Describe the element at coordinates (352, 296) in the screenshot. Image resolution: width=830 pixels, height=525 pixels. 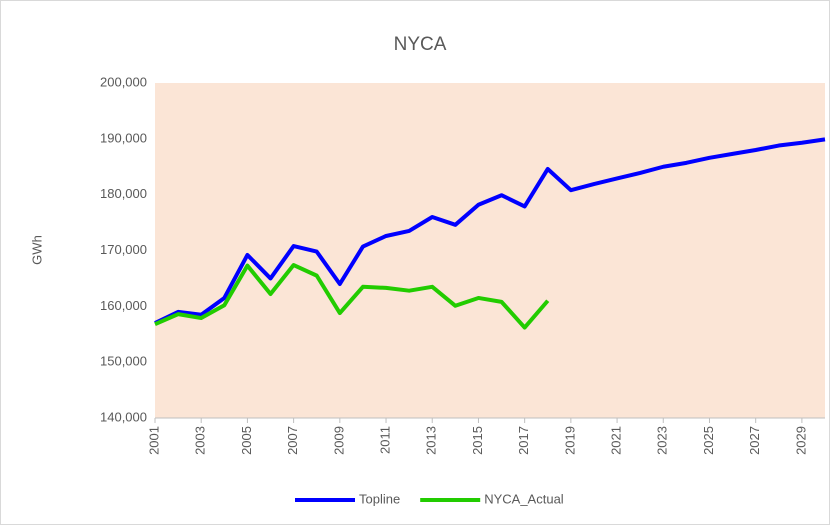
I see `series-line` at that location.